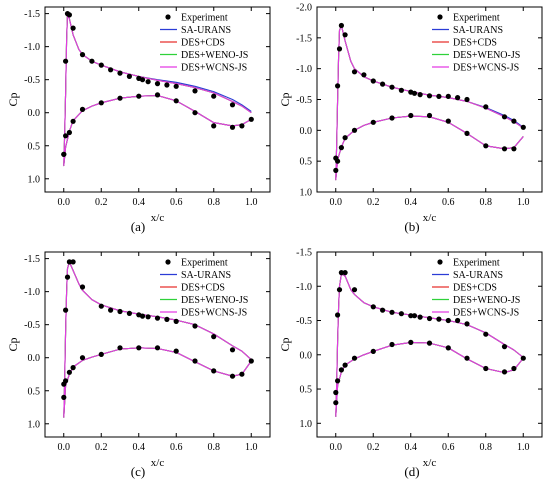 Image resolution: width=550 pixels, height=483 pixels. I want to click on series-line-des-cds, so click(157, 90).